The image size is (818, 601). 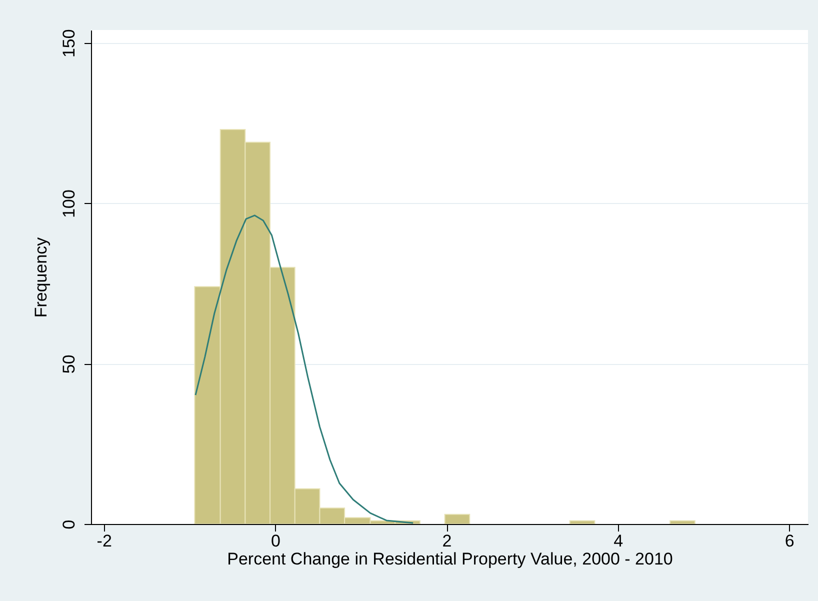 I want to click on y-axis-title: Frequency, so click(x=41, y=277).